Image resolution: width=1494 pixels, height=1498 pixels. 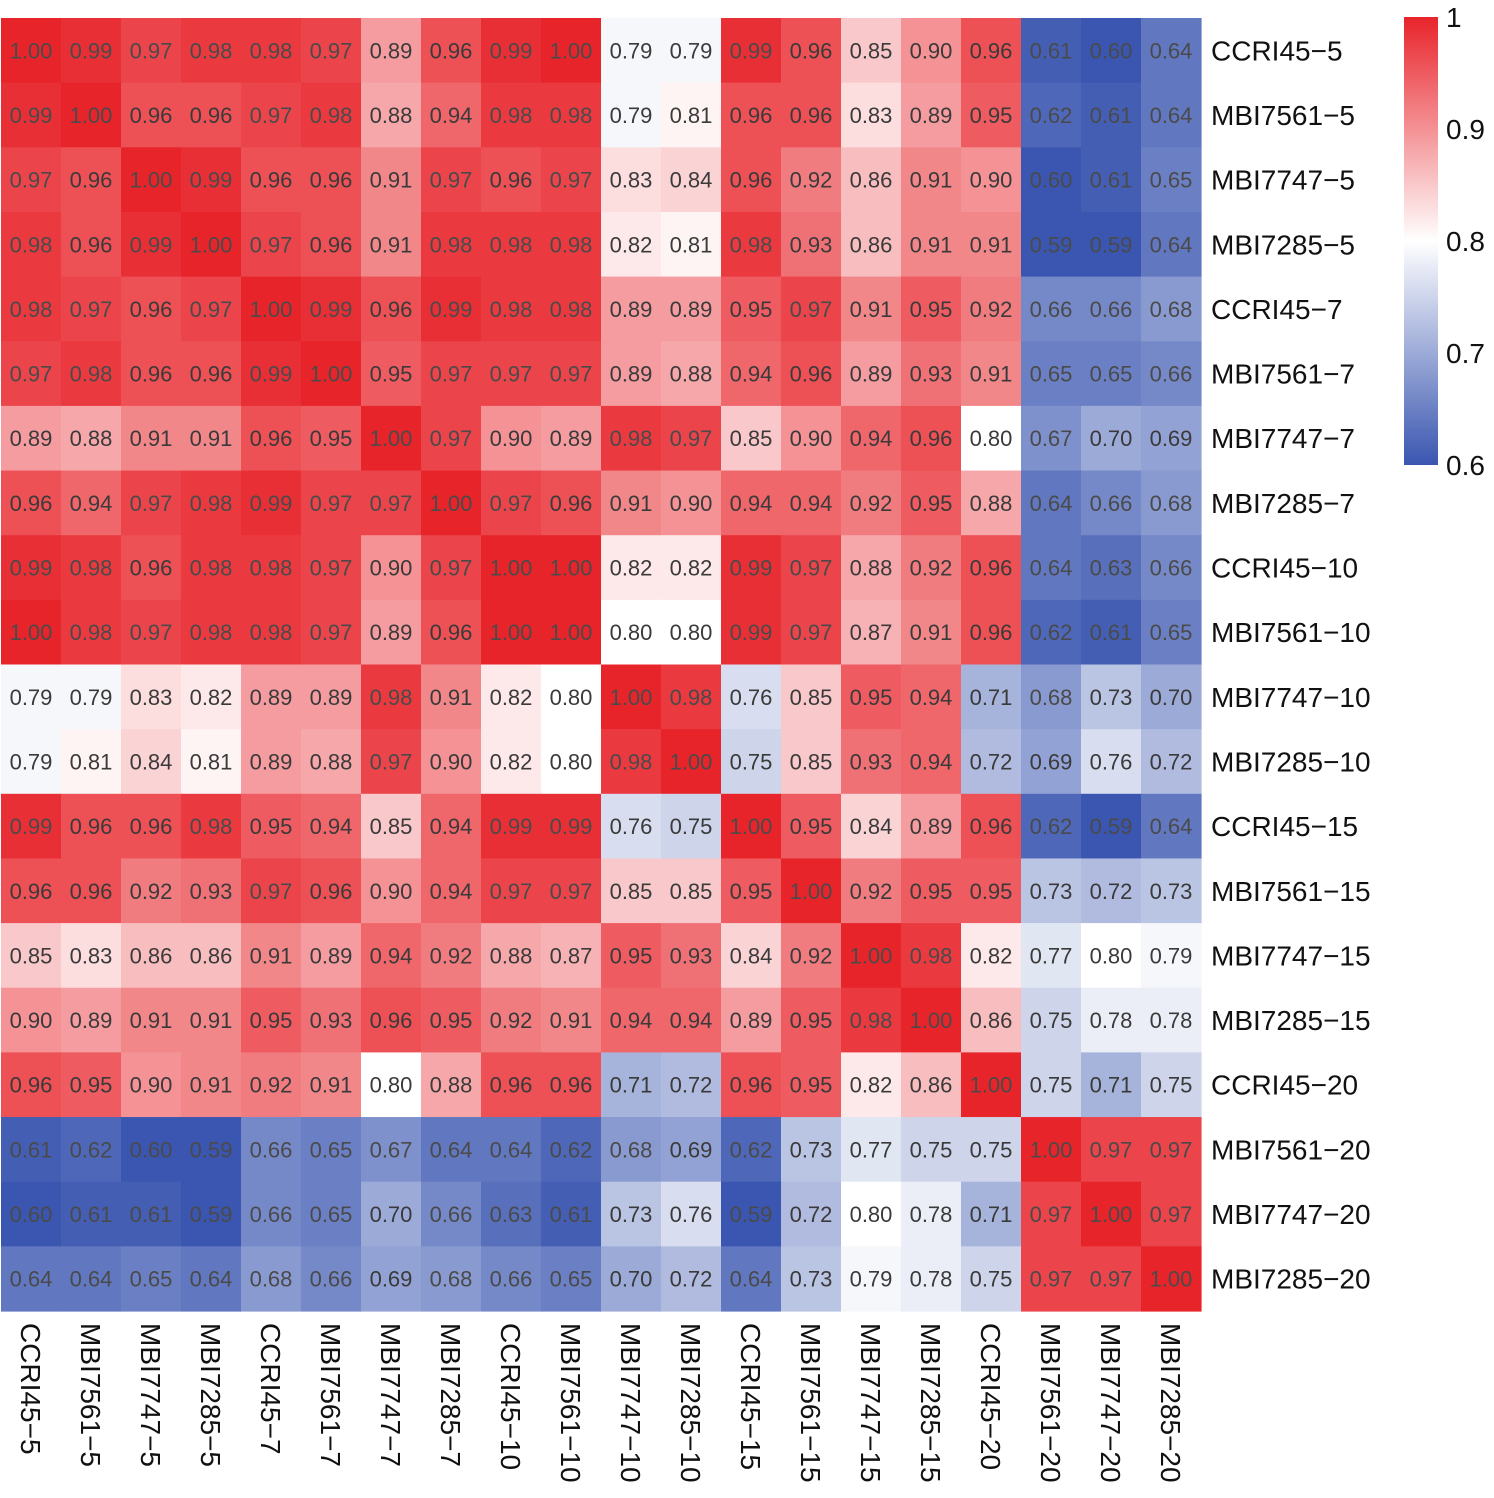 What do you see at coordinates (331, 761) in the screenshot?
I see `cell-value-label: 0.88` at bounding box center [331, 761].